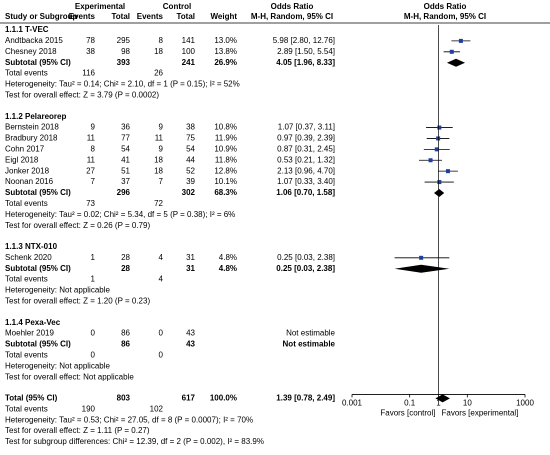  What do you see at coordinates (25, 148) in the screenshot?
I see `study-name: Cohn 2017` at bounding box center [25, 148].